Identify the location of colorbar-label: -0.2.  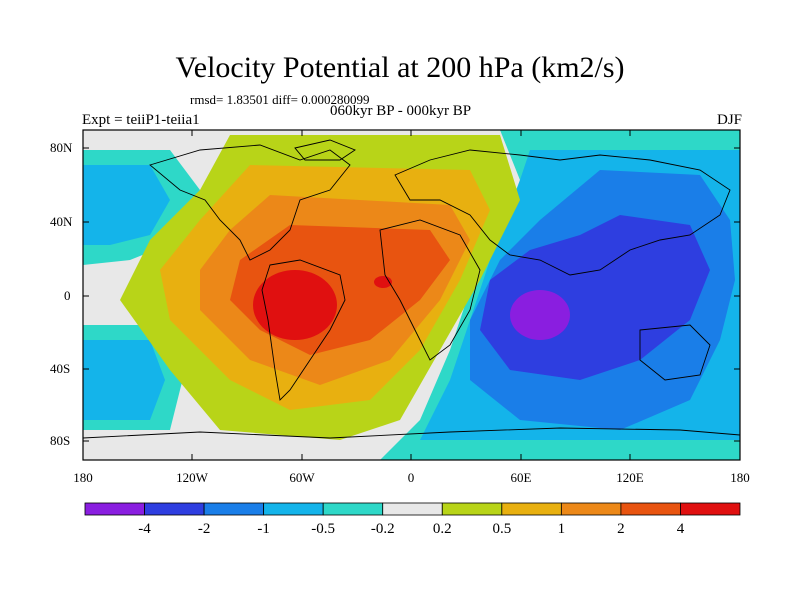
(382, 529).